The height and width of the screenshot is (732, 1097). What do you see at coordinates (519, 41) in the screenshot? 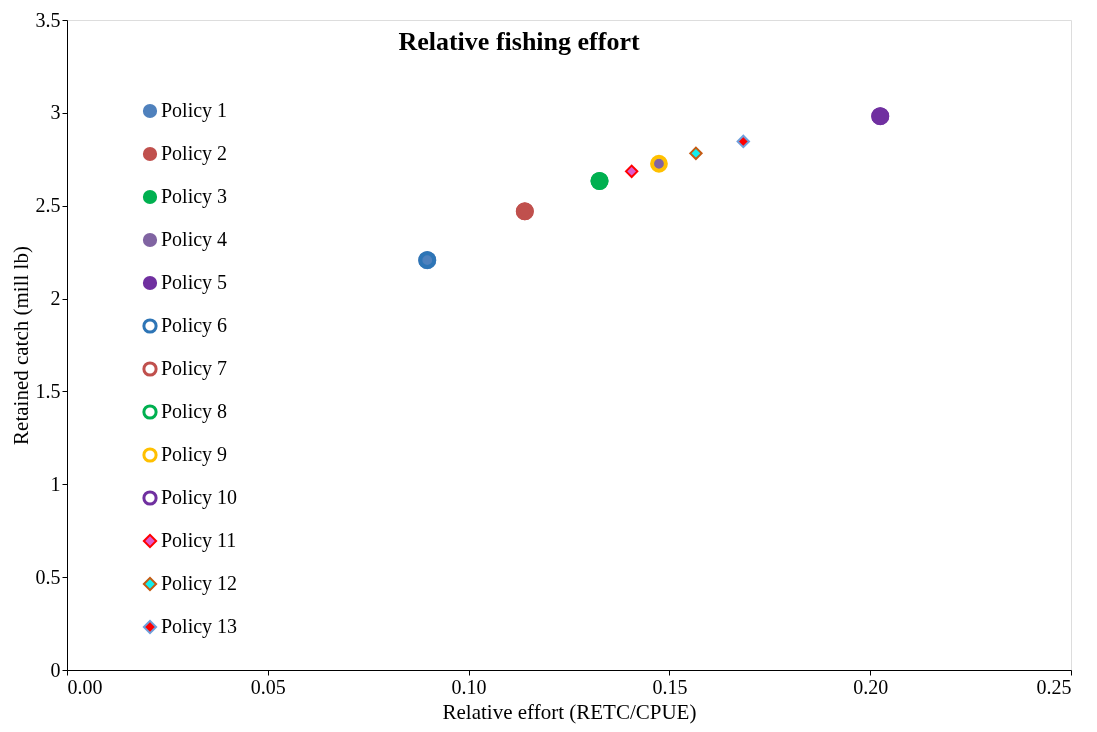
I see `chart-title: Relative fishing effort` at bounding box center [519, 41].